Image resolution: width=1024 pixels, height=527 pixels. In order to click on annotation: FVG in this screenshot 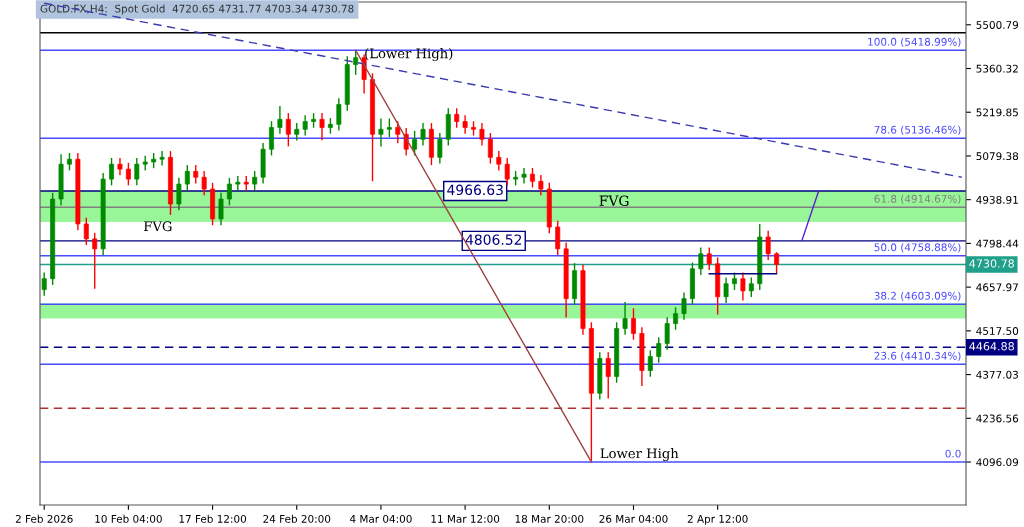, I will do `click(157, 226)`.